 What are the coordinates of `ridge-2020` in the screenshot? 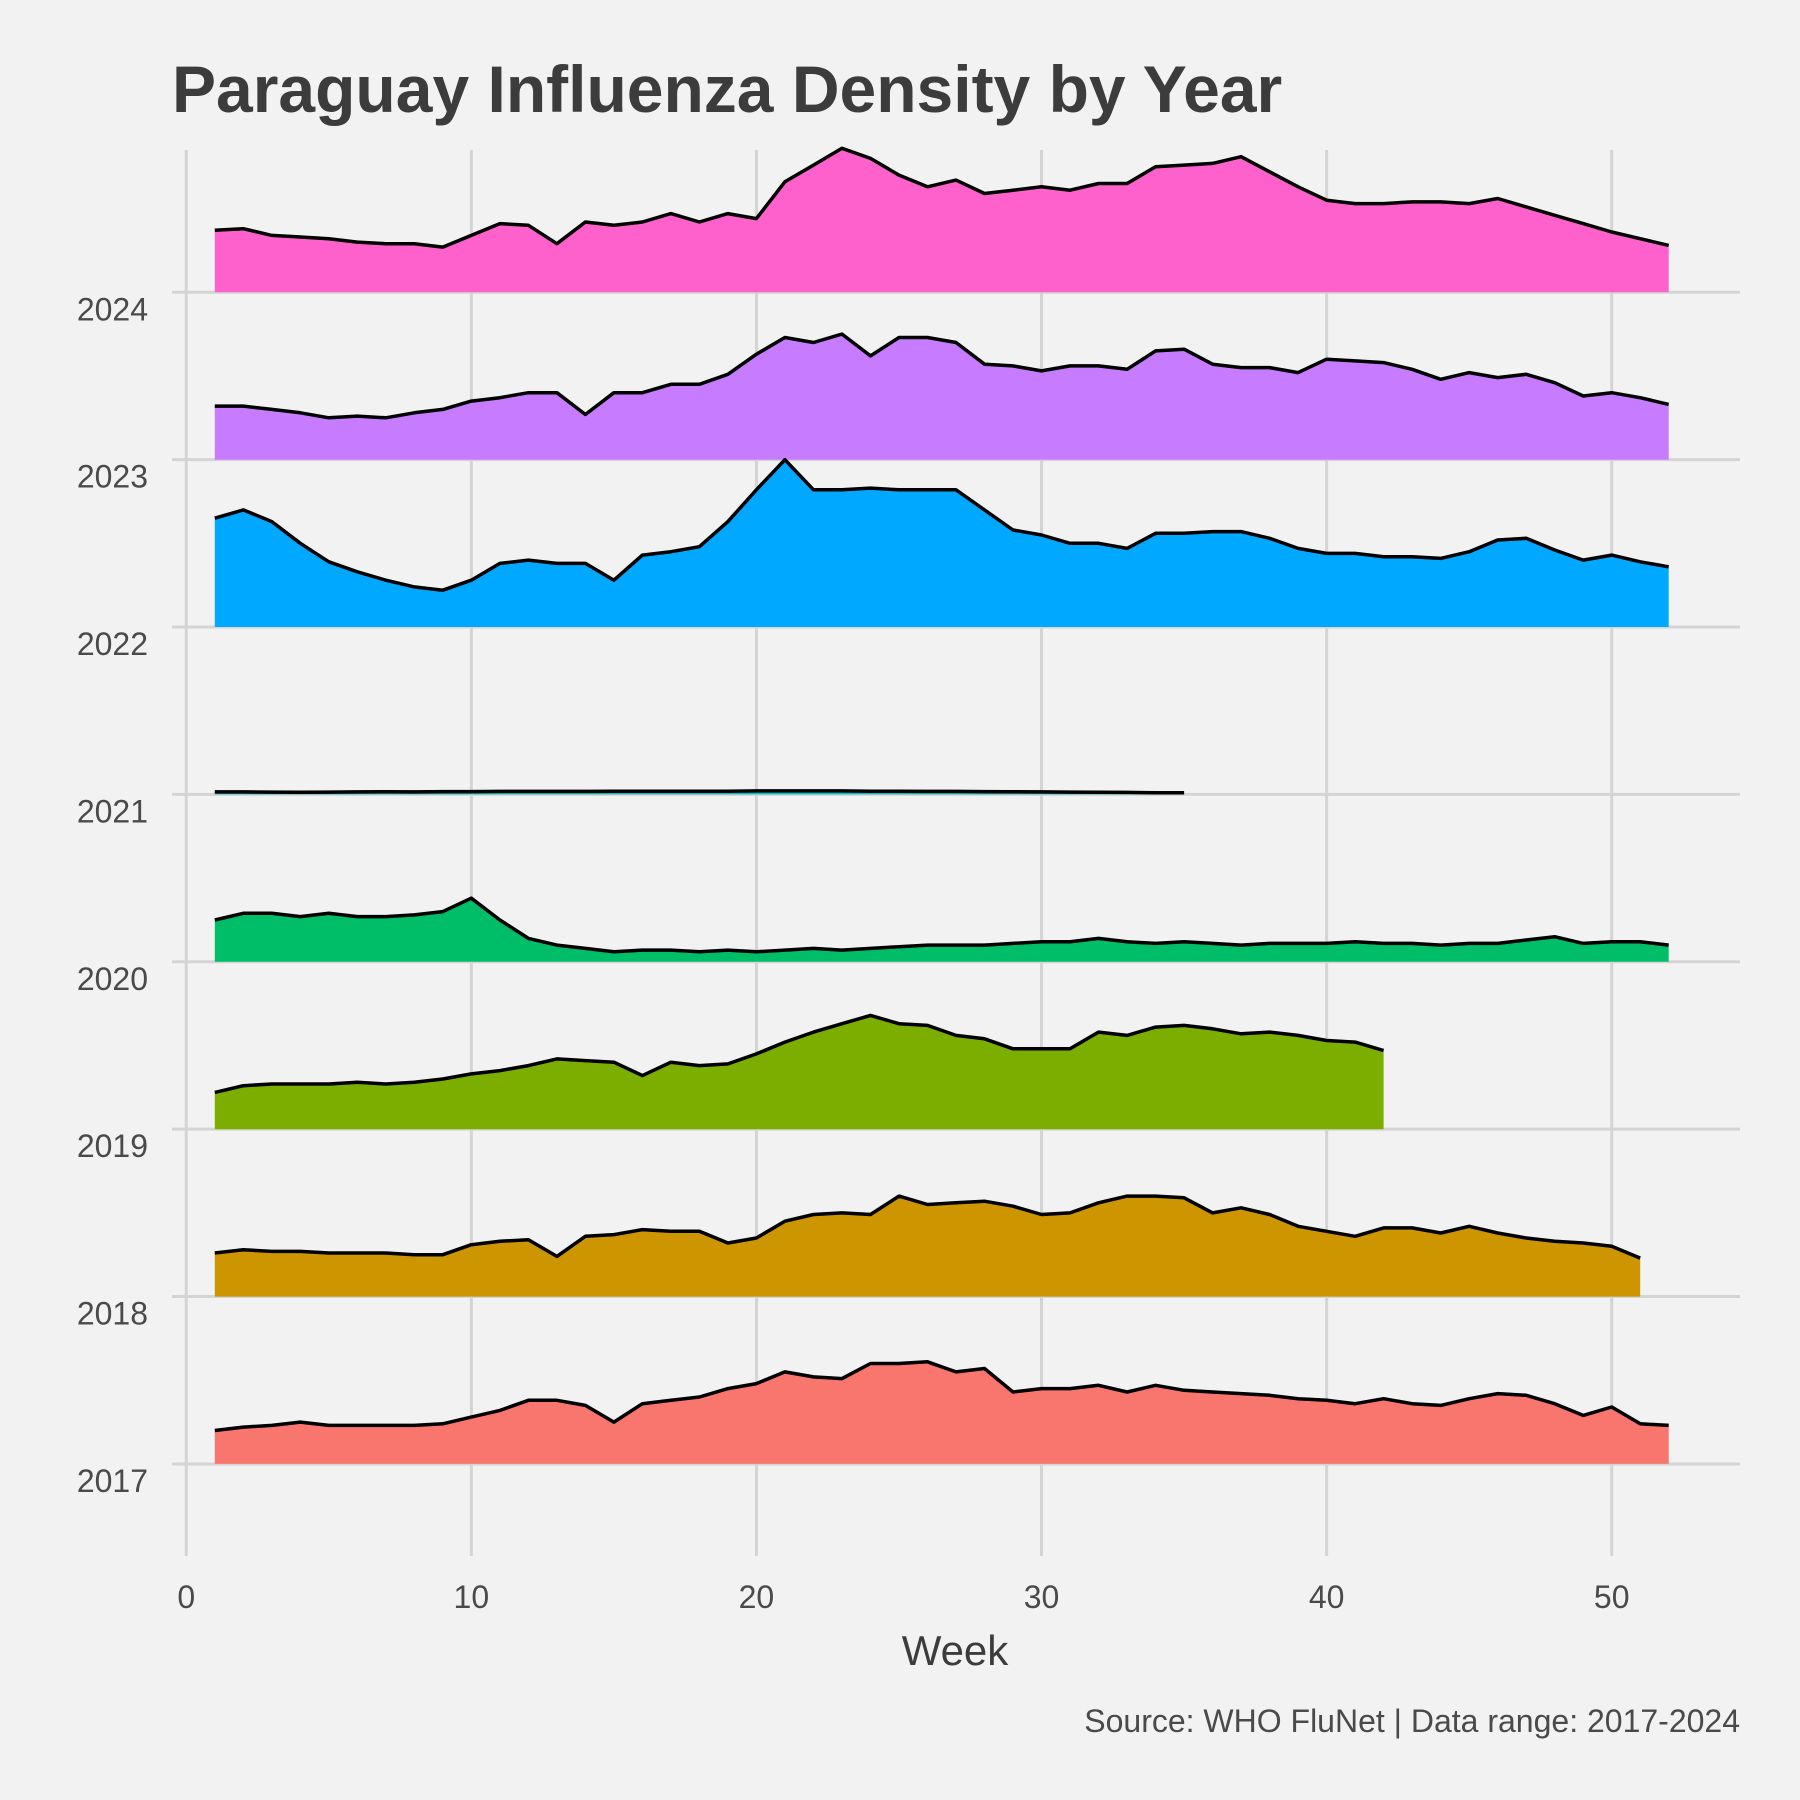 It's located at (941, 929).